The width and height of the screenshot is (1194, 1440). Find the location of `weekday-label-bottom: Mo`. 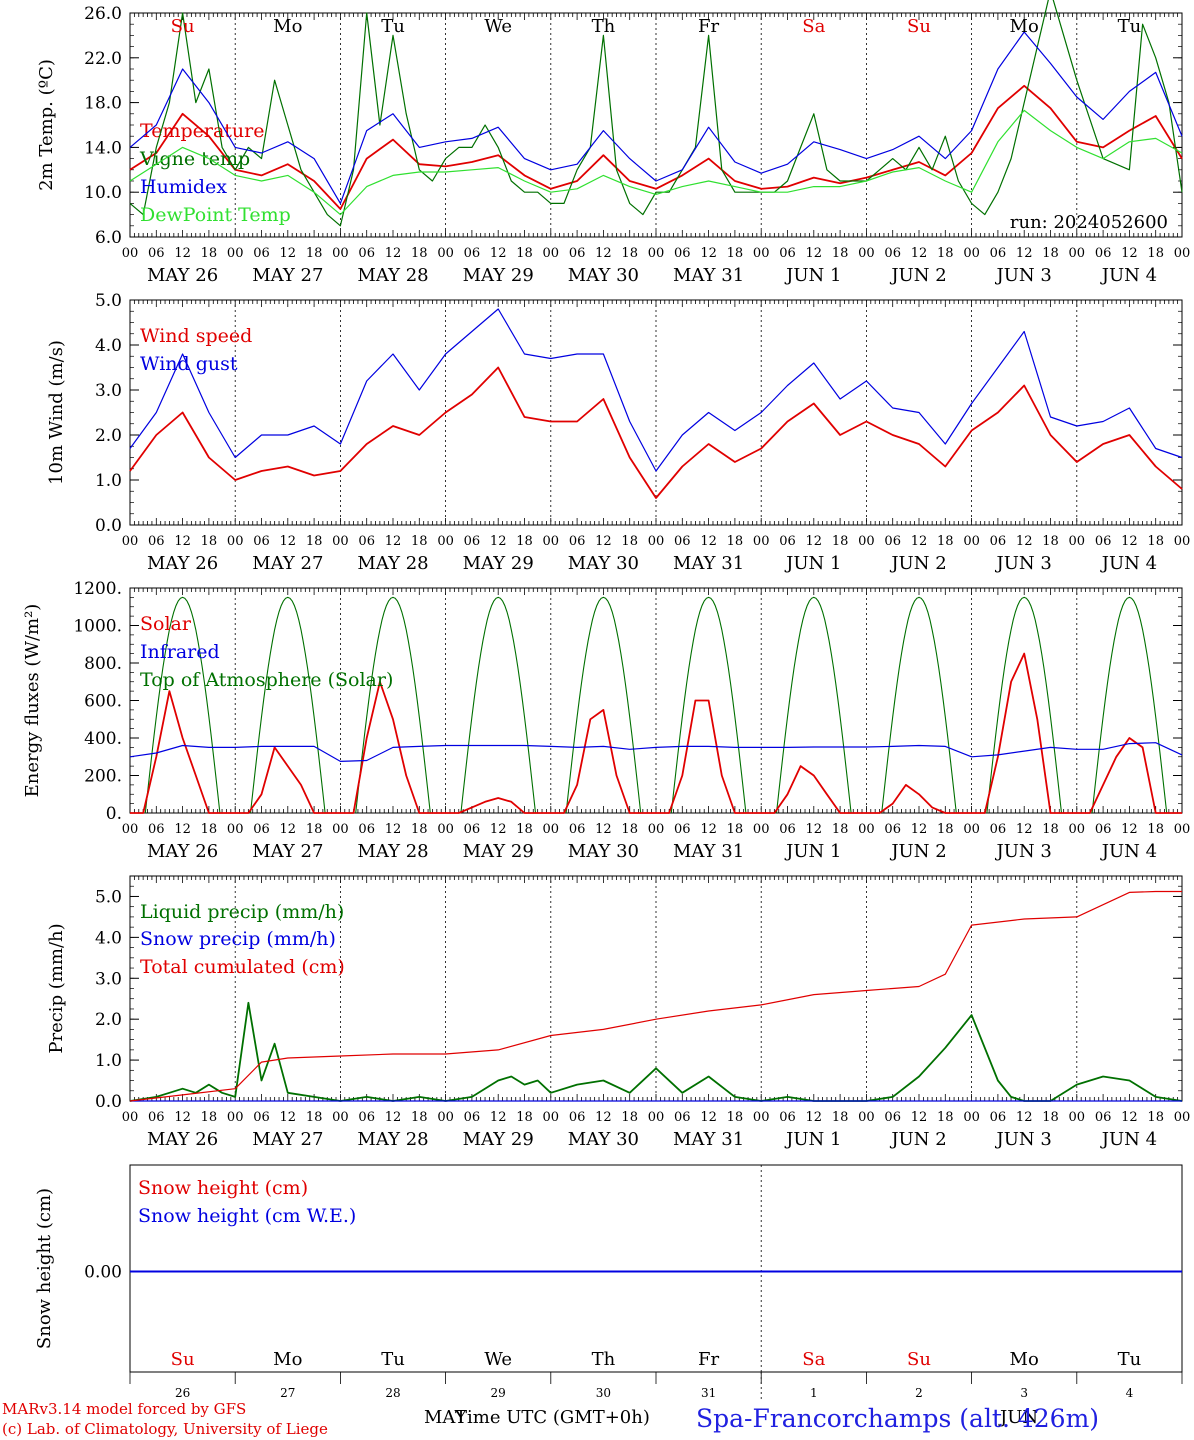

weekday-label-bottom: Mo is located at coordinates (287, 1359).